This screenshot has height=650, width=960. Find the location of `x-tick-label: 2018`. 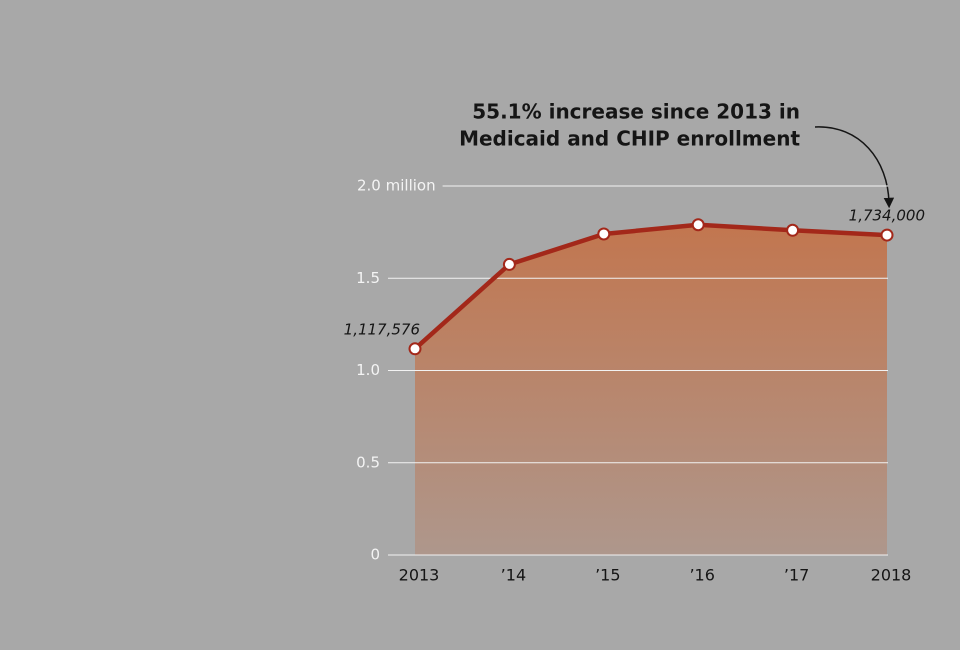

x-tick-label: 2018 is located at coordinates (891, 575).